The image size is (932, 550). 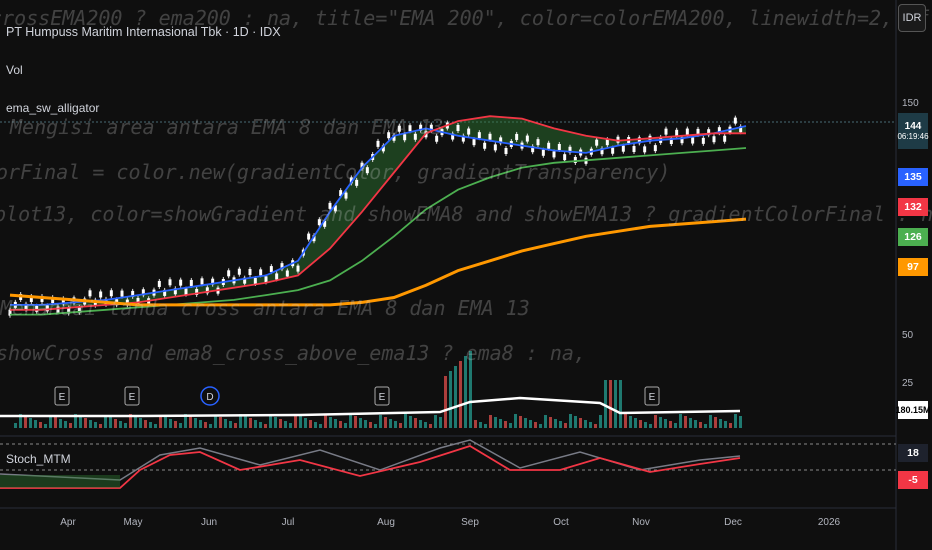 I want to click on legend-stoch-mtm: Stoch_MTM, so click(x=38, y=459).